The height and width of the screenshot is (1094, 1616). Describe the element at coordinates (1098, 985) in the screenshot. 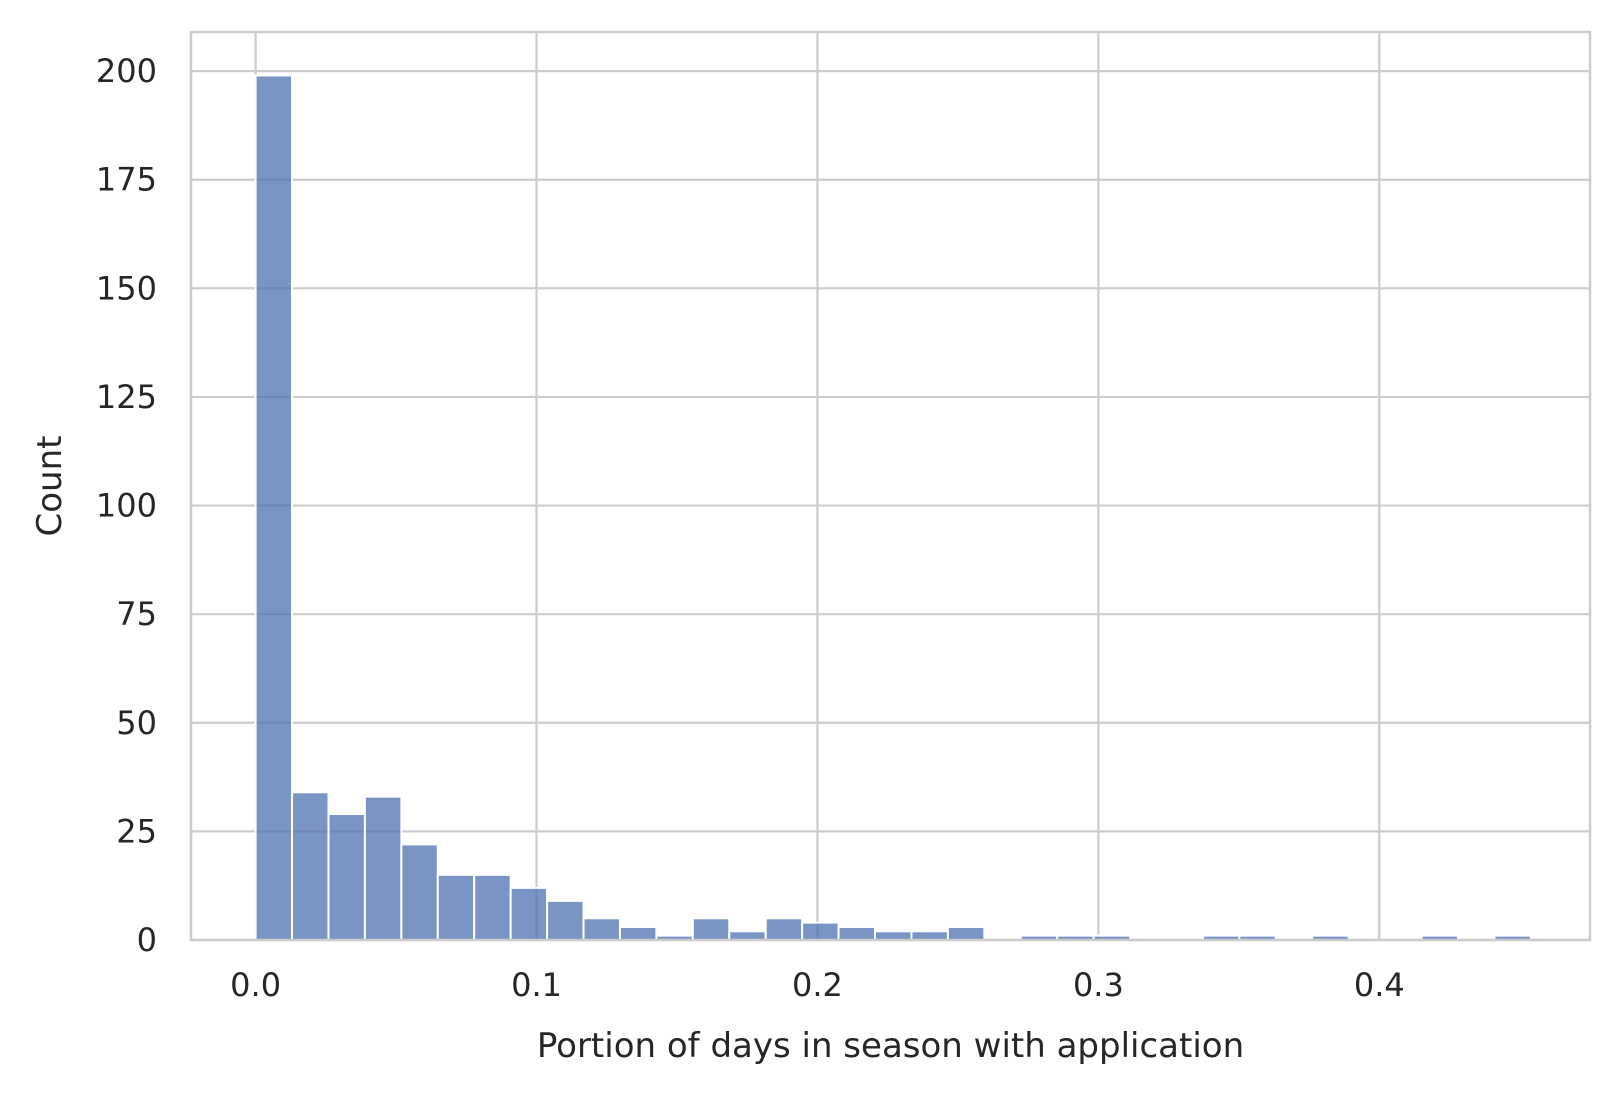

I see `x-tick-label: 0.3` at that location.